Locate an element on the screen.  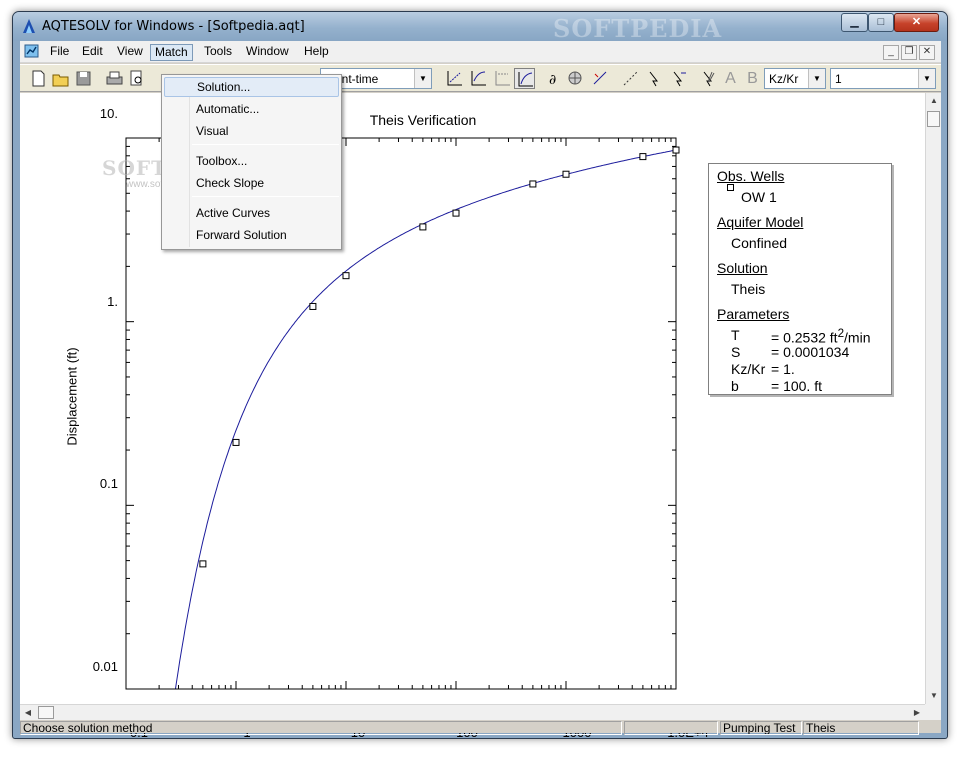
match-curve-icon is located at coordinates (600, 78).